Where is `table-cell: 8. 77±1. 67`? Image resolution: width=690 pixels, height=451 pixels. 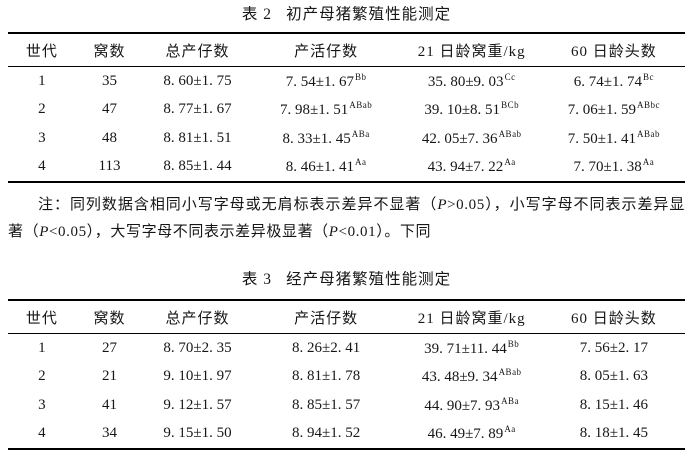
table-cell: 8. 77±1. 67 is located at coordinates (197, 109).